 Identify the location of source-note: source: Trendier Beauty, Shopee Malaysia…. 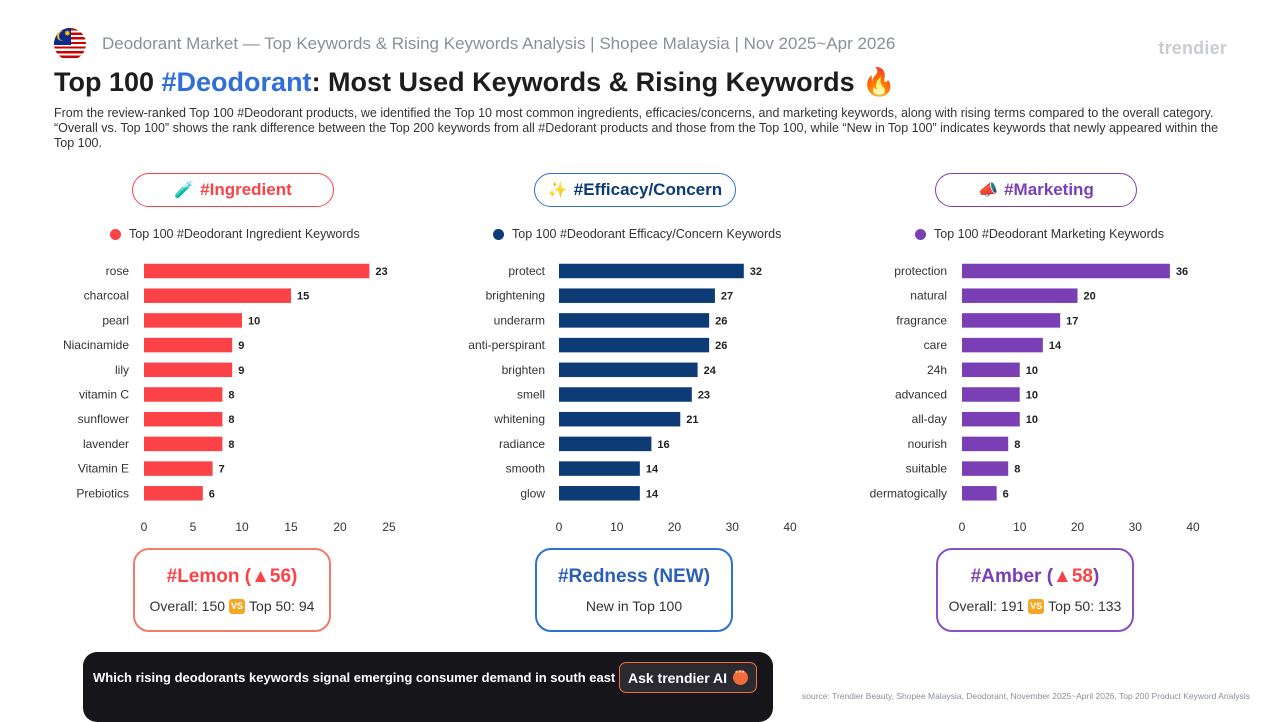
(1026, 696).